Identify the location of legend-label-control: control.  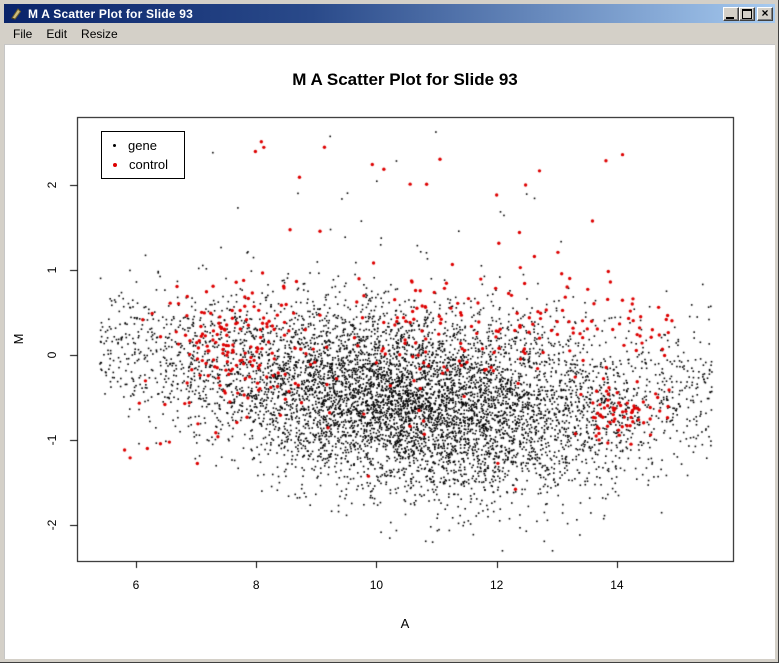
(149, 164).